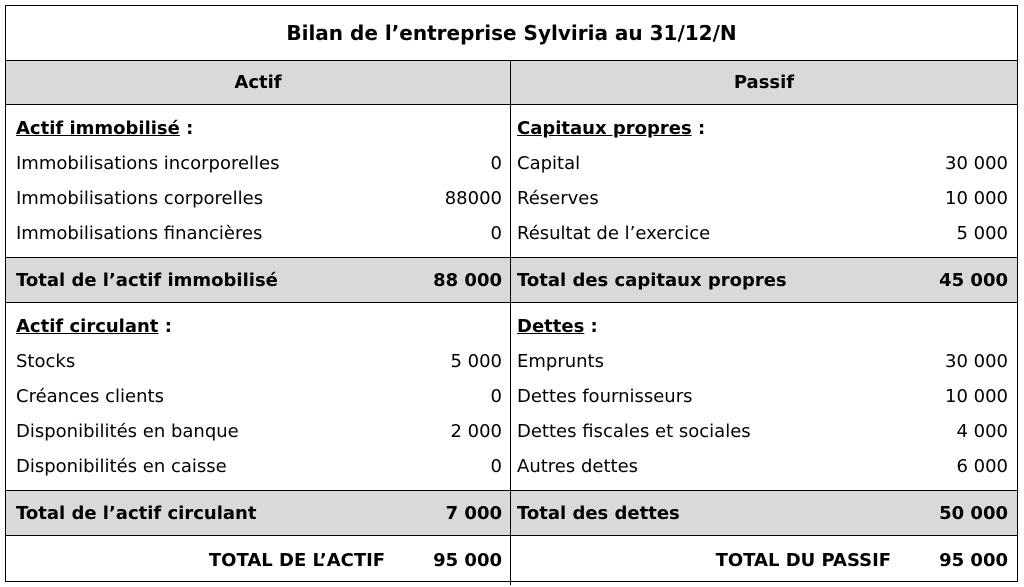  What do you see at coordinates (614, 233) in the screenshot?
I see `row-label: Résultat de l’exercice` at bounding box center [614, 233].